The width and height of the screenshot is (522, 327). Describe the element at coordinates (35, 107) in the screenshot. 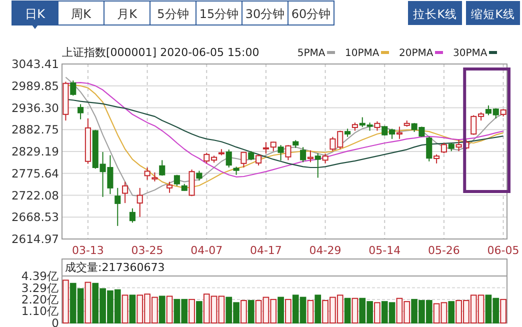

I see `y-tick-label: 2936.30` at that location.